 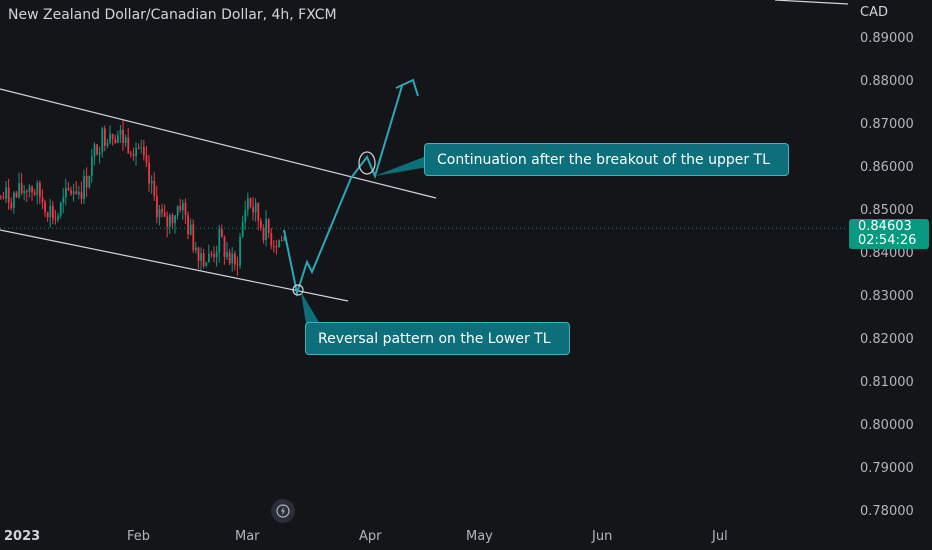 I want to click on projection-arrowhead, so click(x=407, y=87).